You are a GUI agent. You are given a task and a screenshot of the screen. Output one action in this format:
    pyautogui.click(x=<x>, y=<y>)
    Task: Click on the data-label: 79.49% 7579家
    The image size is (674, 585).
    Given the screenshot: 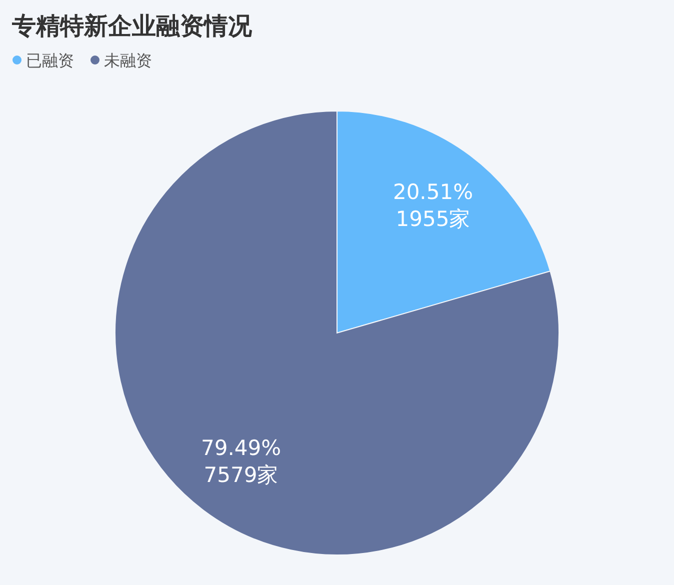 What is the action you would take?
    pyautogui.click(x=241, y=461)
    